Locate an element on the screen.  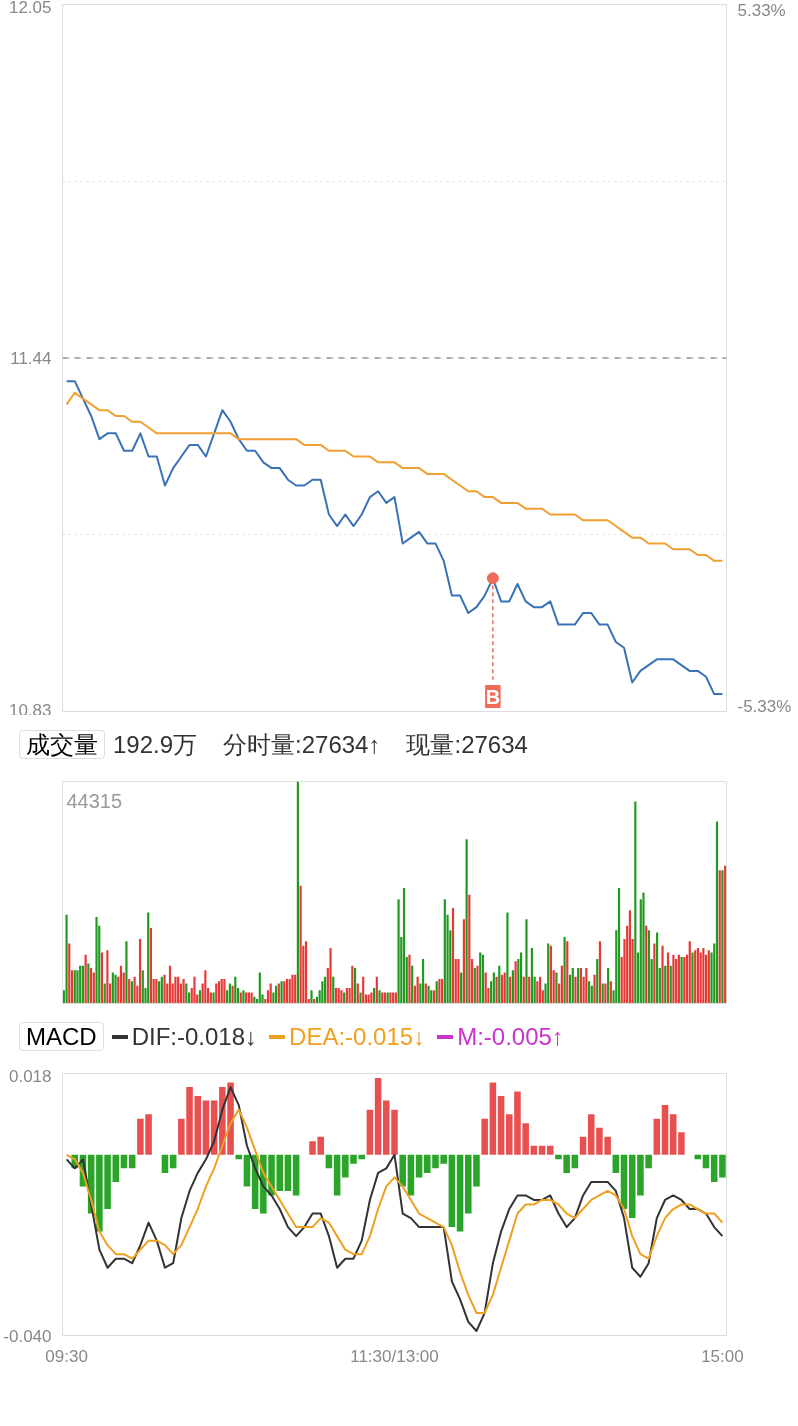
text: 分时量:27634↑ is located at coordinates (302, 744).